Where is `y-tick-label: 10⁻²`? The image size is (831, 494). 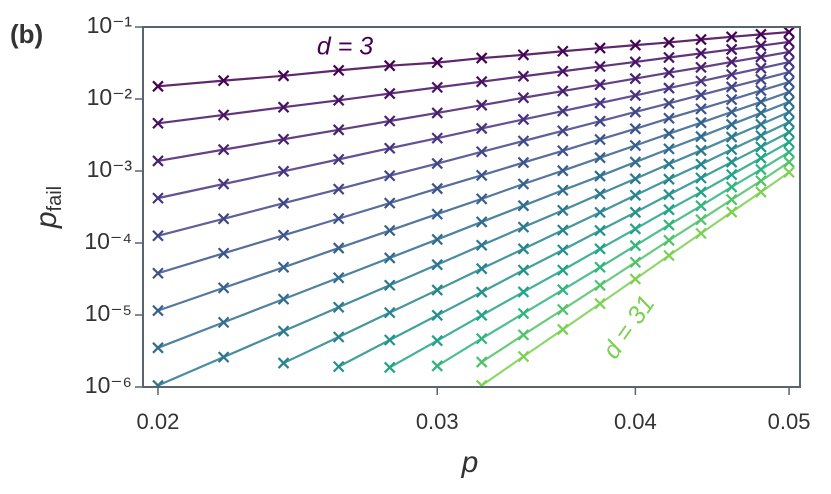 y-tick-label: 10⁻² is located at coordinates (110, 97).